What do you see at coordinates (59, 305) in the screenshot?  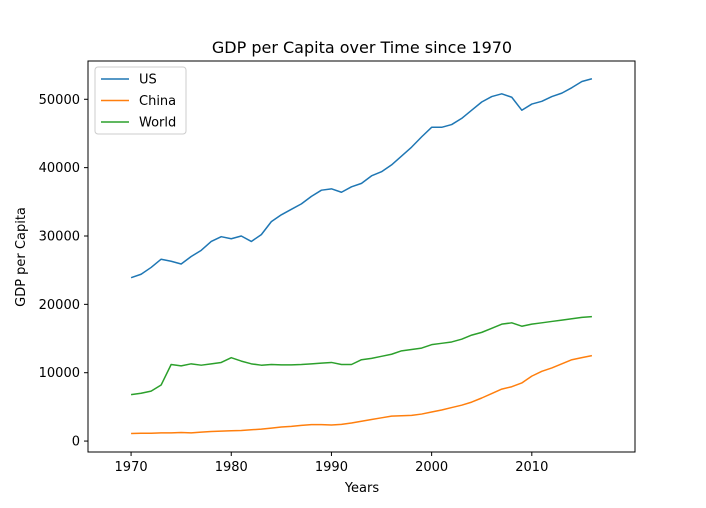 I see `y-tick-label: 20000` at bounding box center [59, 305].